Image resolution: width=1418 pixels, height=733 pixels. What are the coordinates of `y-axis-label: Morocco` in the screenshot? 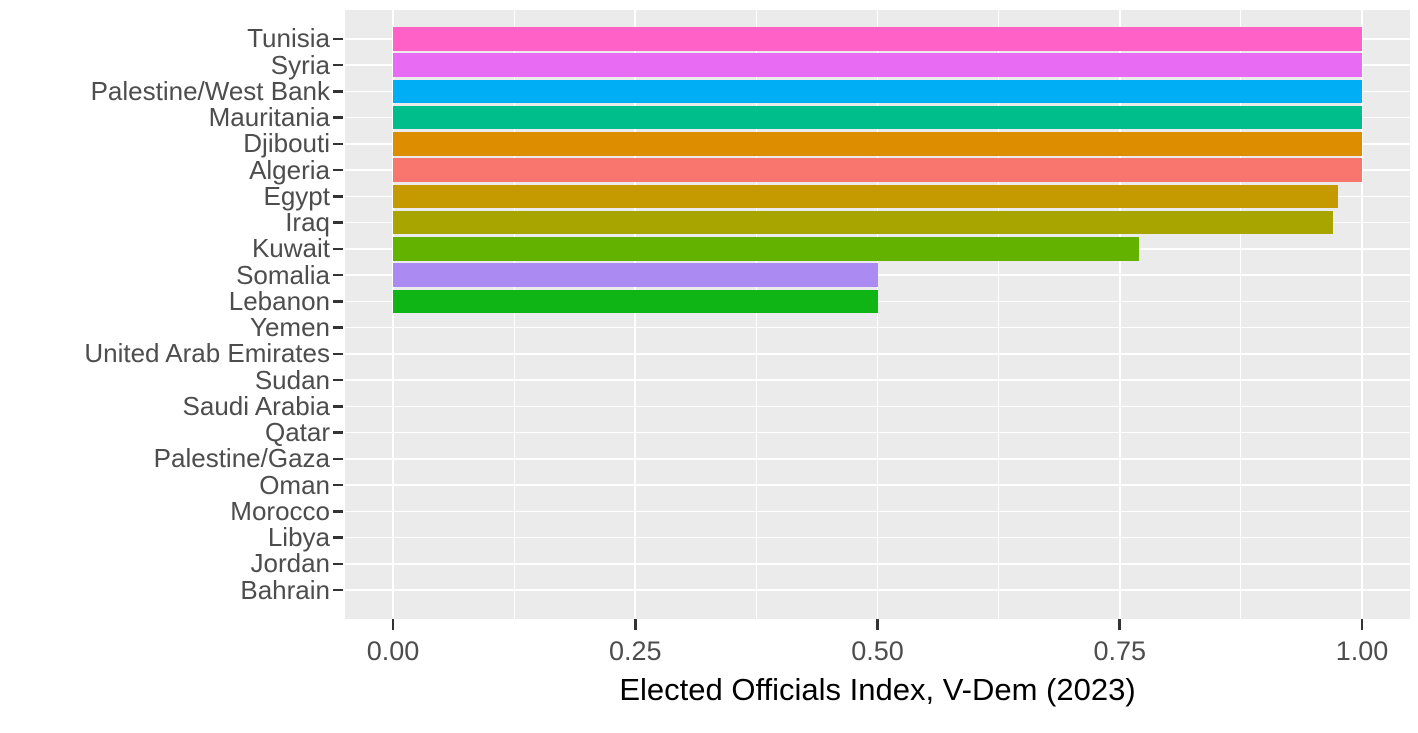 It's located at (280, 510).